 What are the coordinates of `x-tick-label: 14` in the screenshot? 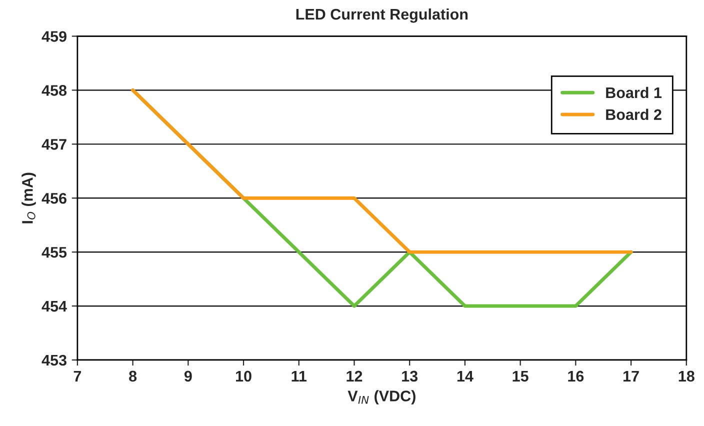 It's located at (465, 376).